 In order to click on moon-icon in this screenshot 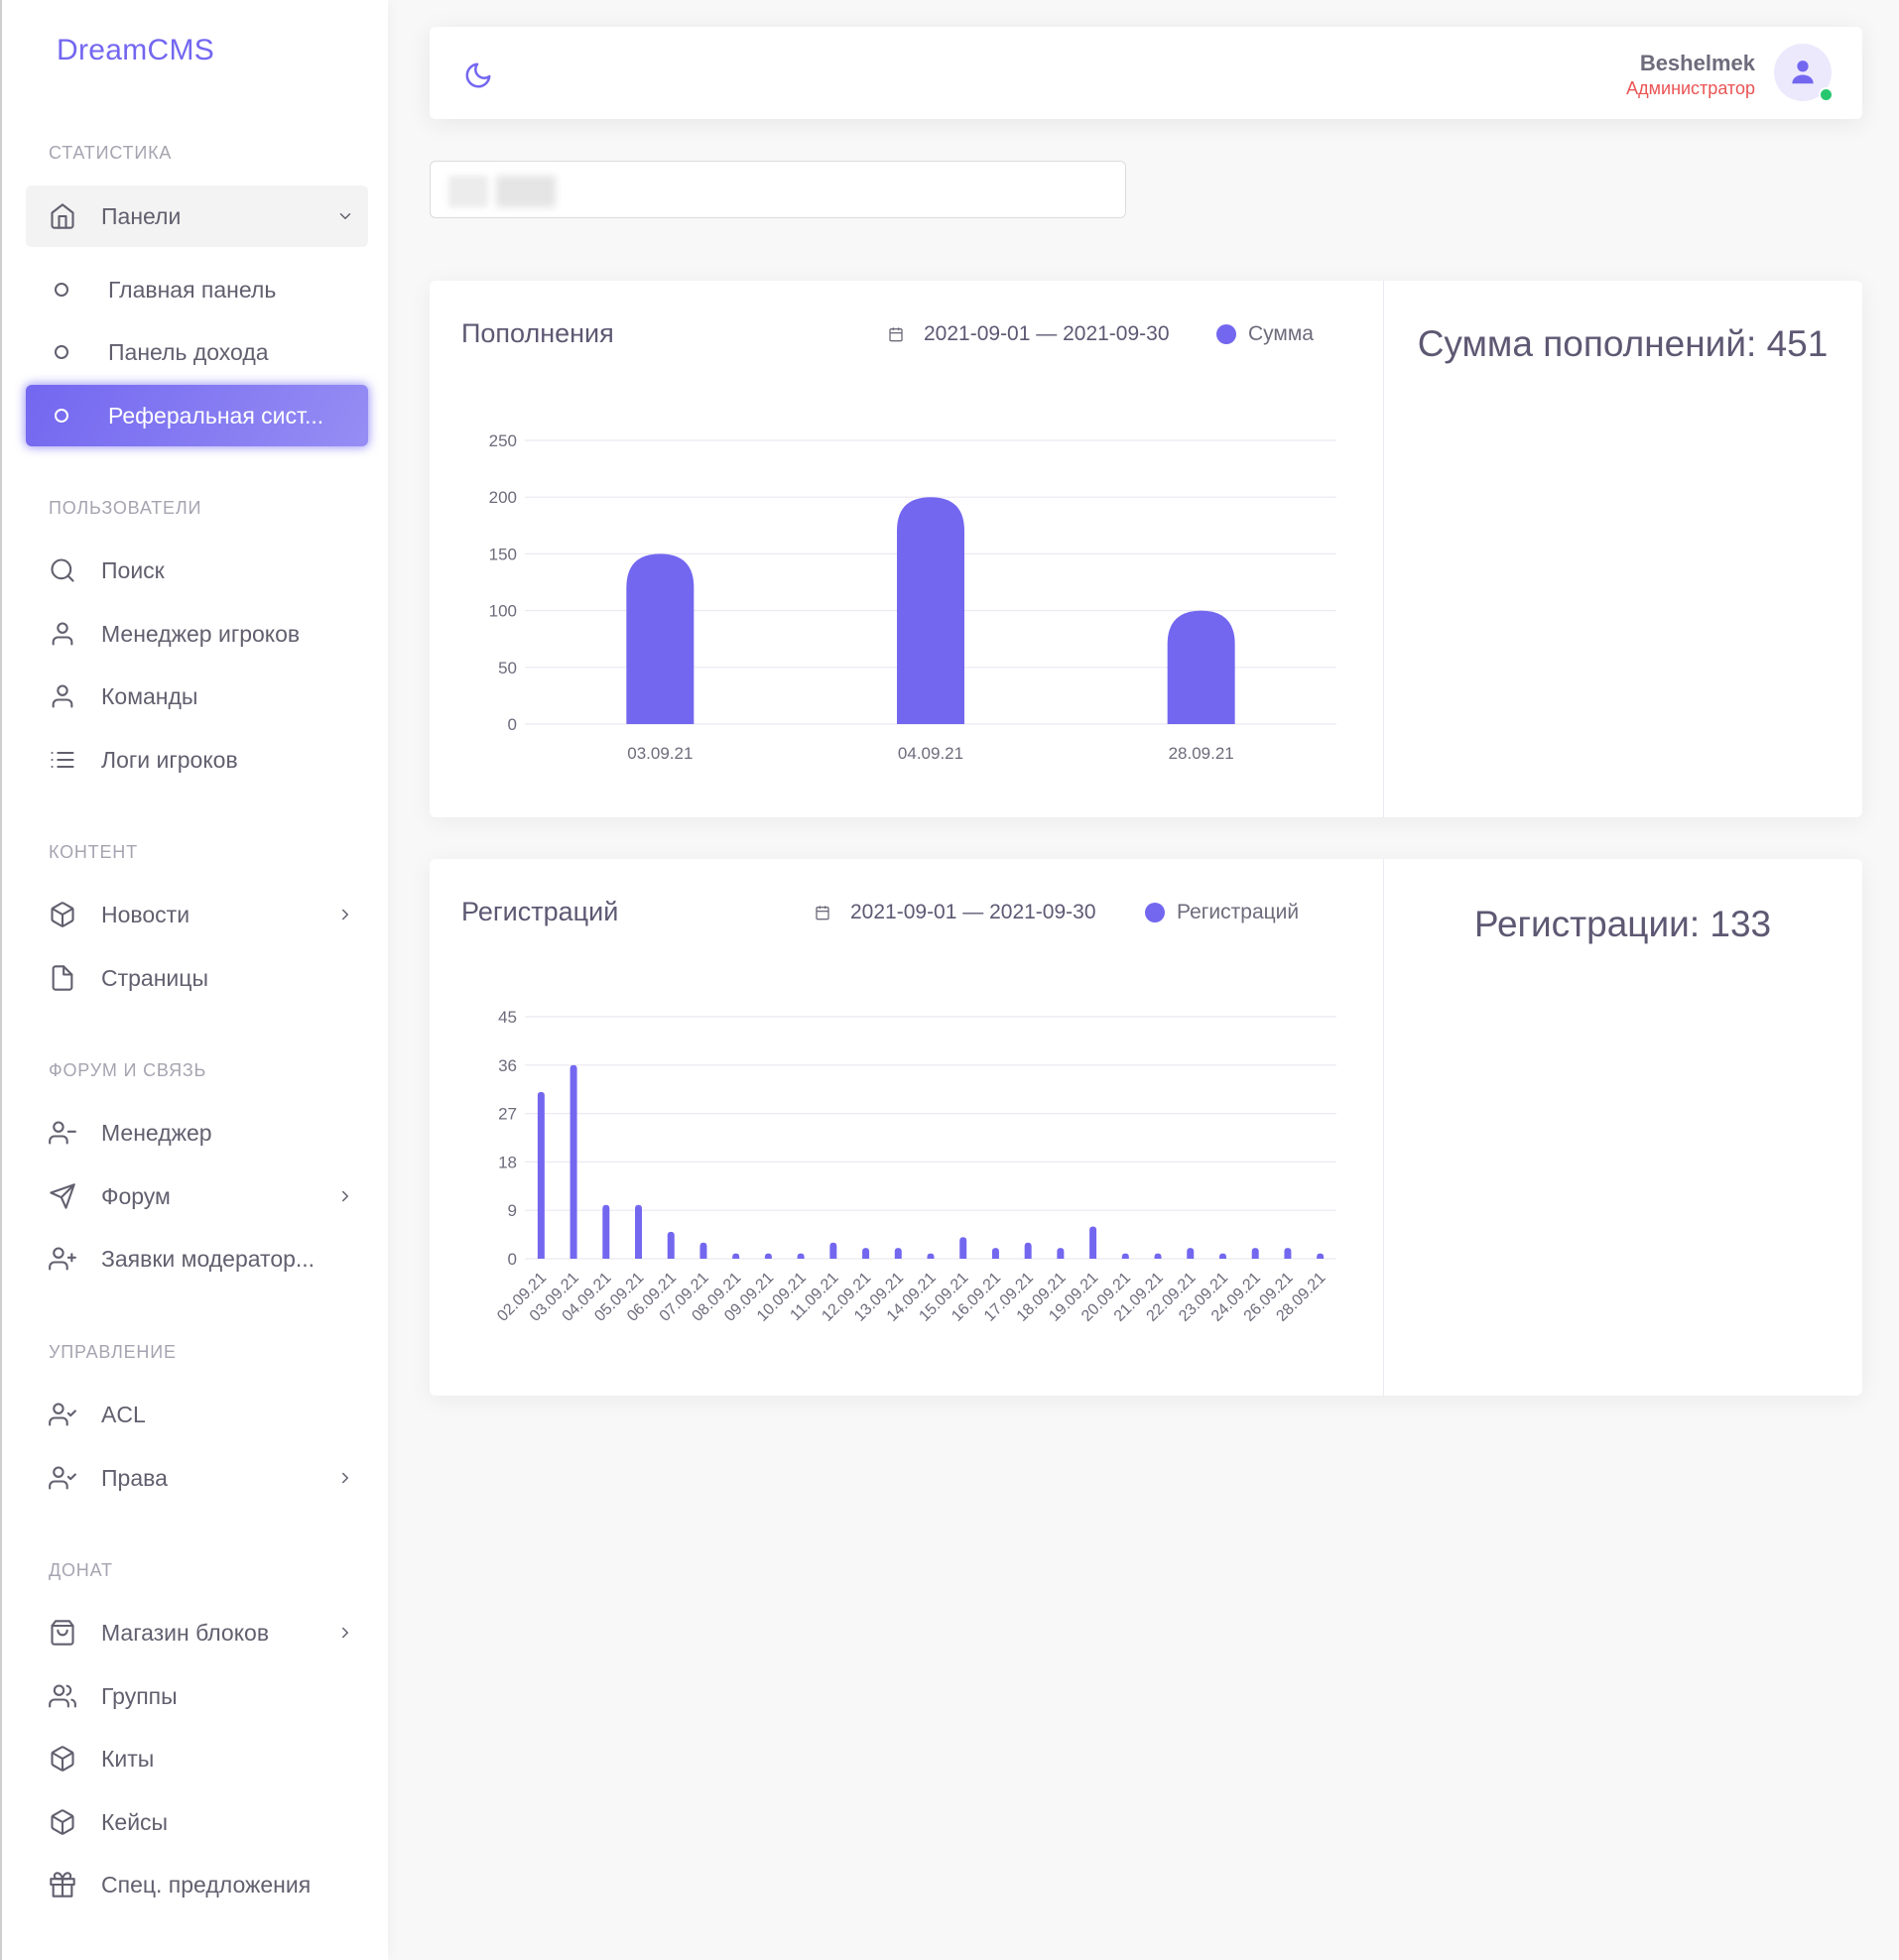, I will do `click(478, 76)`.